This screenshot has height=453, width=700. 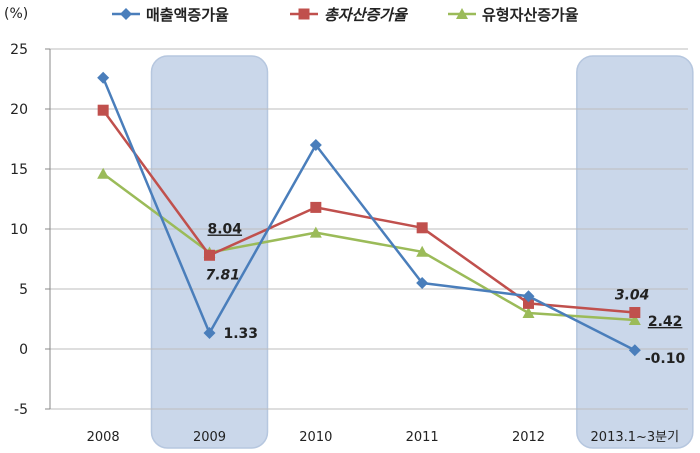 I want to click on data-label: 8.04, so click(x=225, y=230).